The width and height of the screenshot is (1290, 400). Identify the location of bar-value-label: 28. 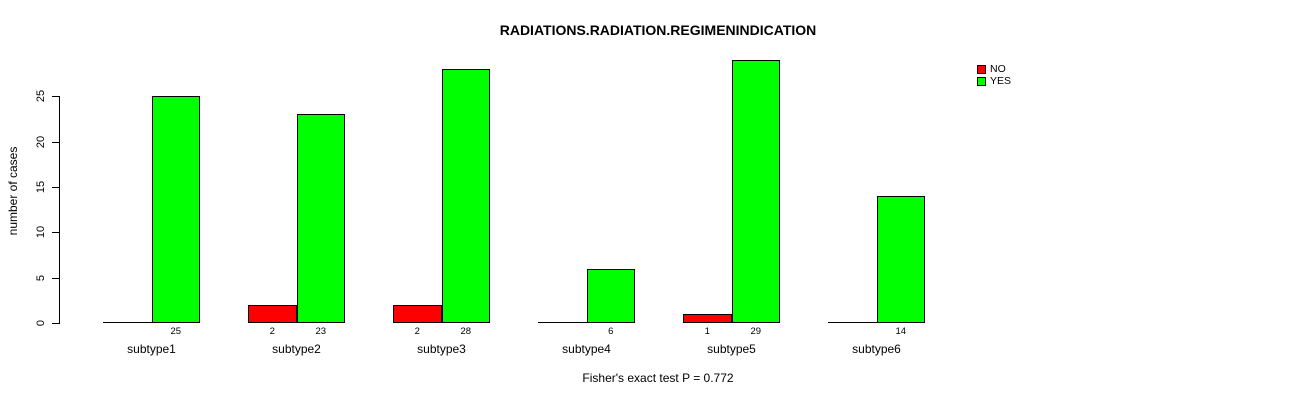
(466, 331).